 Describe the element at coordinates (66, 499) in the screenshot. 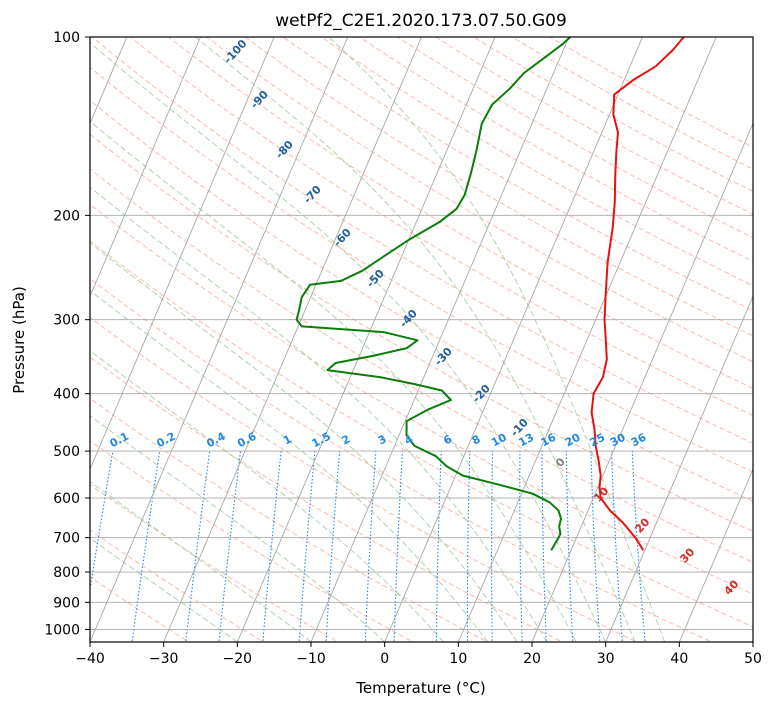

I see `y-tick-label: 600` at that location.